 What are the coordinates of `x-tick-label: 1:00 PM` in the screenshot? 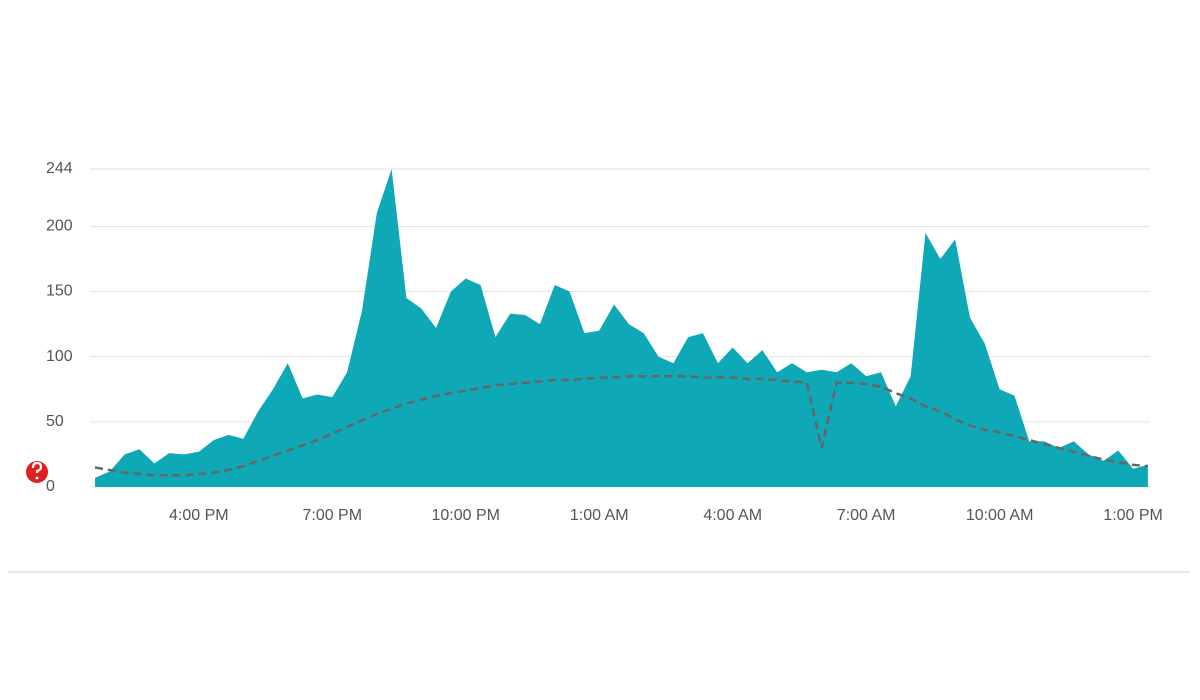 It's located at (1133, 515).